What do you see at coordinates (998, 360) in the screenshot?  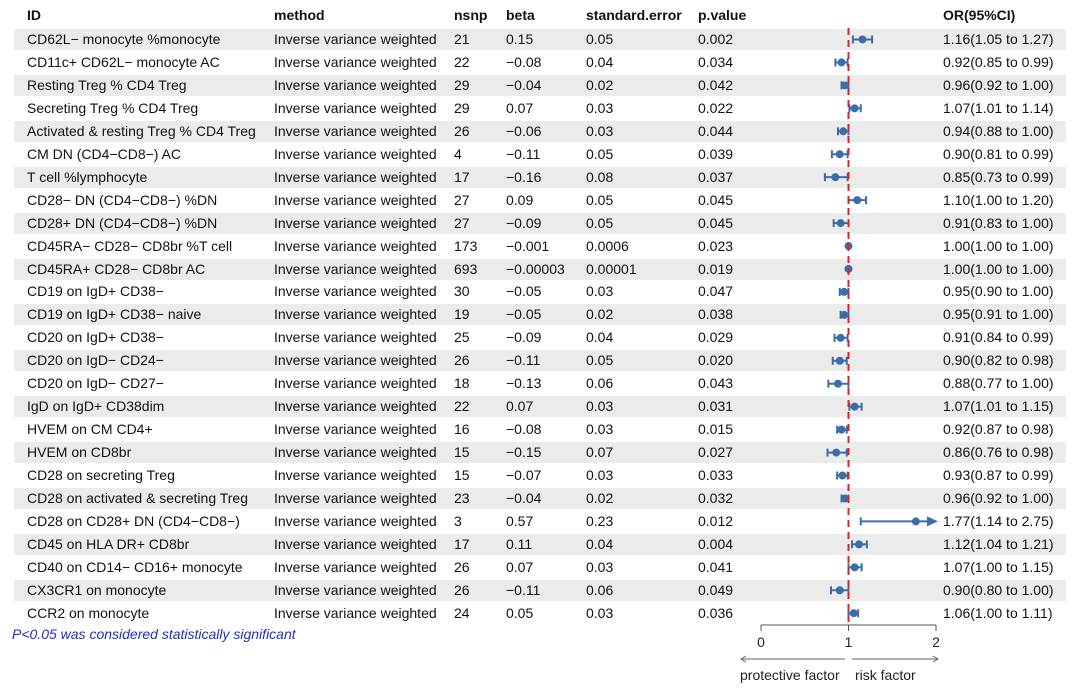 I see `row-or-ci: 0.90(0.82 to 0.98)` at bounding box center [998, 360].